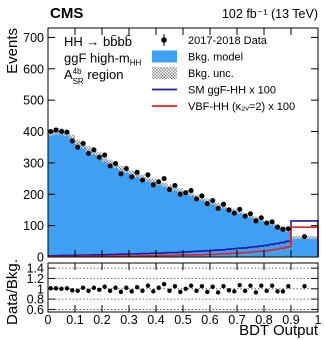 The height and width of the screenshot is (340, 324). I want to click on x-tick-label: 0.9, so click(290, 320).